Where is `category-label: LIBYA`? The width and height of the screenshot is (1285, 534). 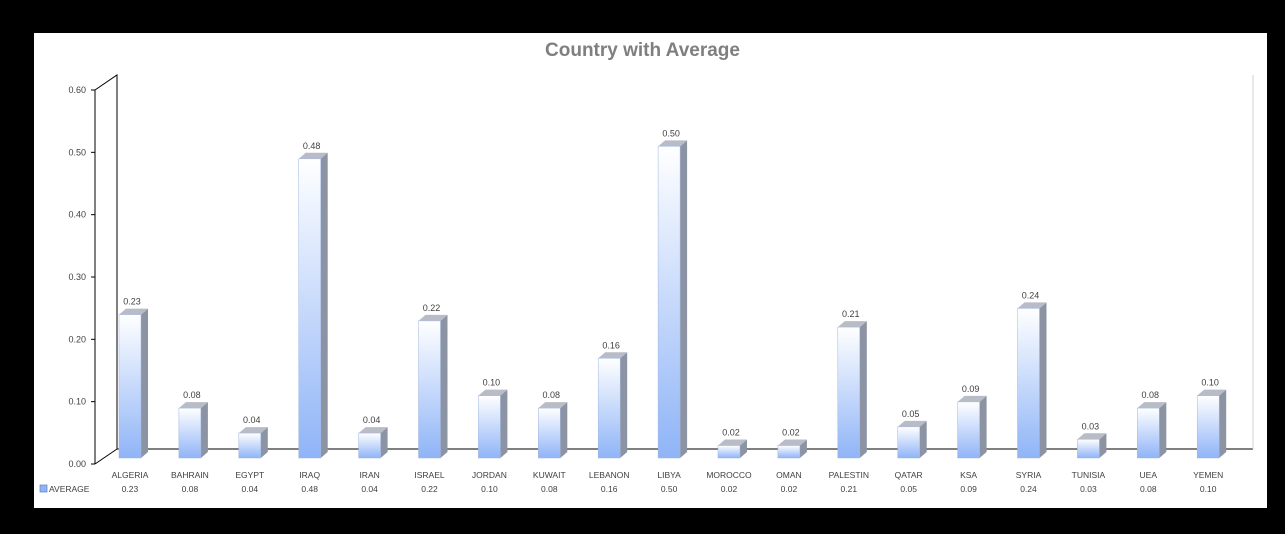 category-label: LIBYA is located at coordinates (669, 475).